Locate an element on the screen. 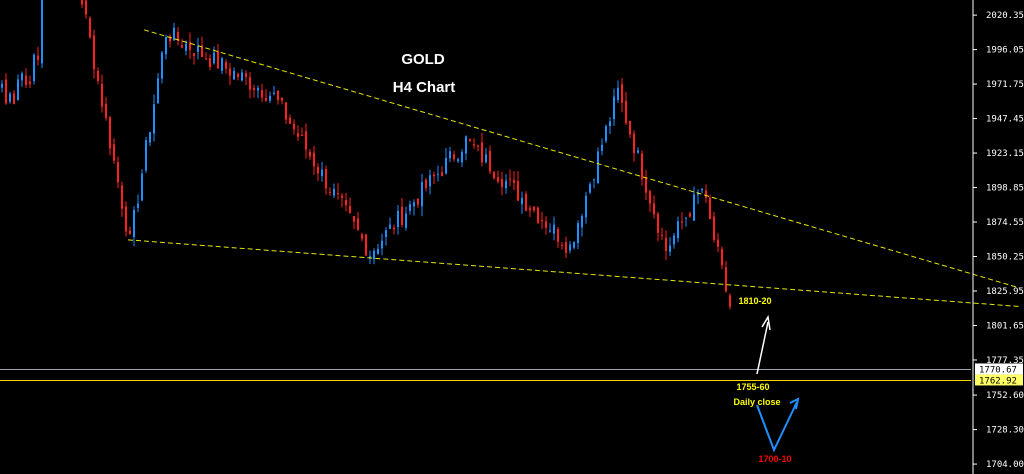  arrow-head-white is located at coordinates (766, 322).